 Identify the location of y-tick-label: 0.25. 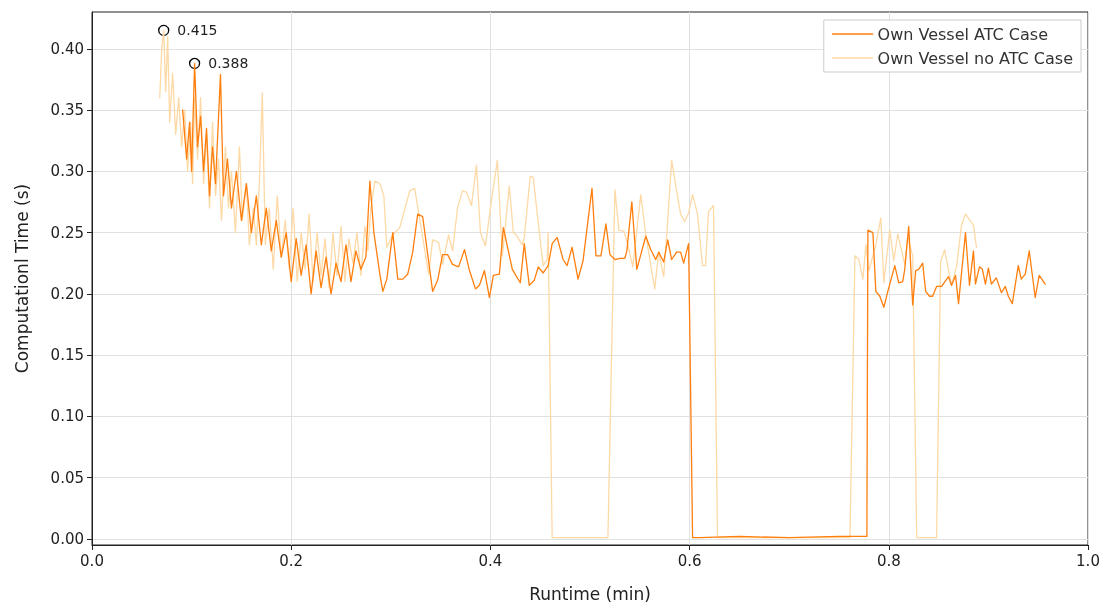
(67, 232).